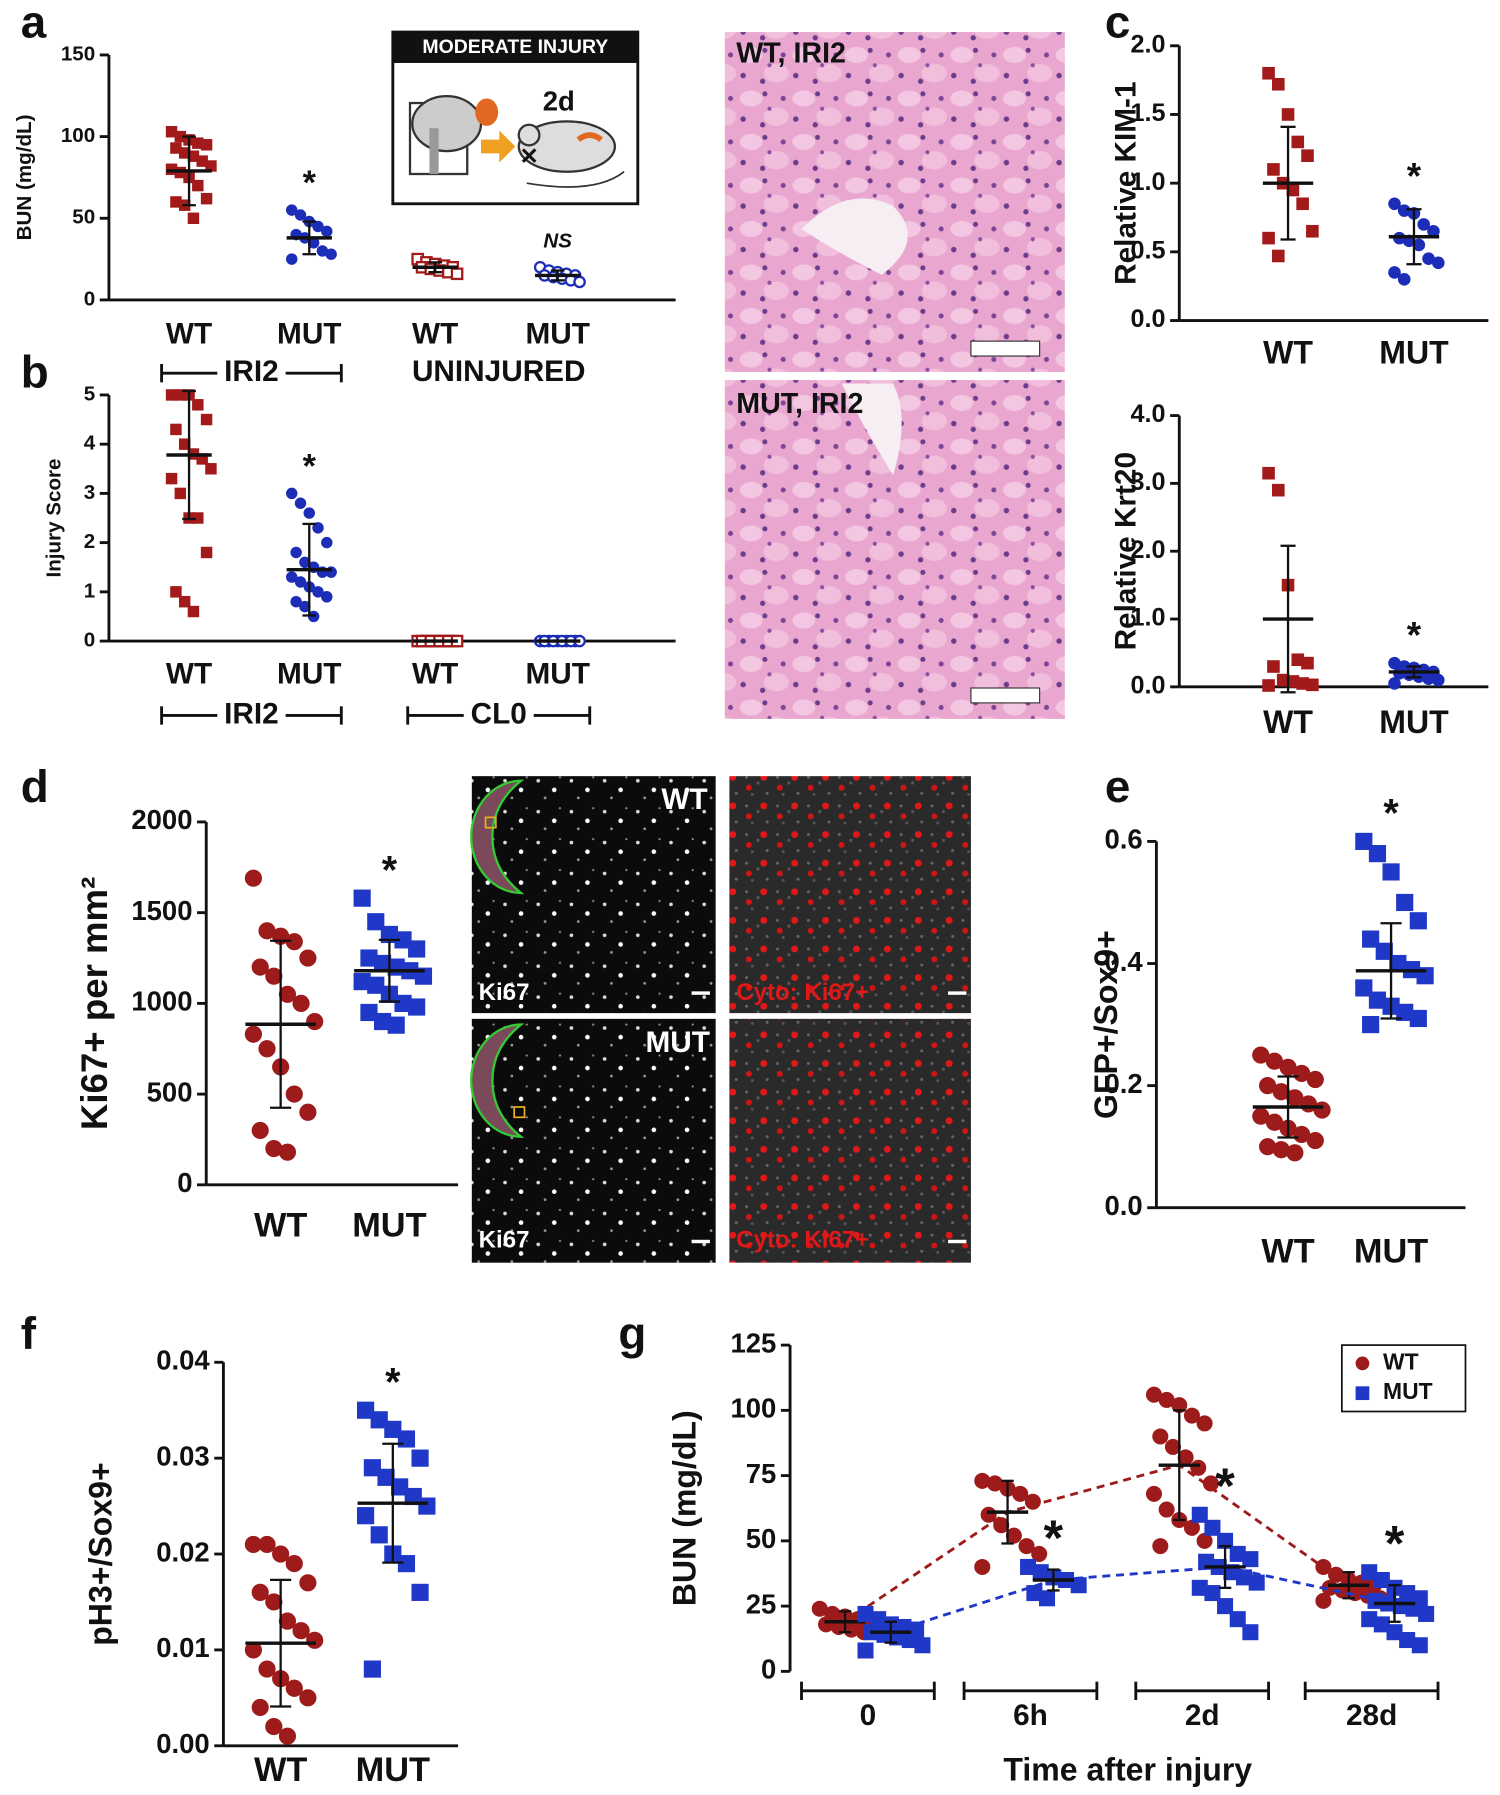 The width and height of the screenshot is (1500, 1795). What do you see at coordinates (1126, 551) in the screenshot?
I see `y-axis-label: Relative Krt20` at bounding box center [1126, 551].